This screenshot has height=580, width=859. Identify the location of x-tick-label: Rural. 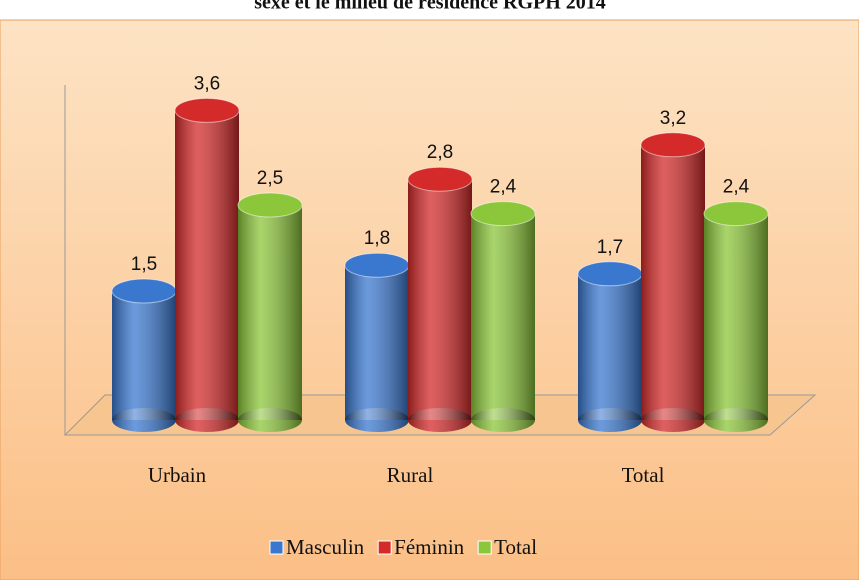
(410, 475).